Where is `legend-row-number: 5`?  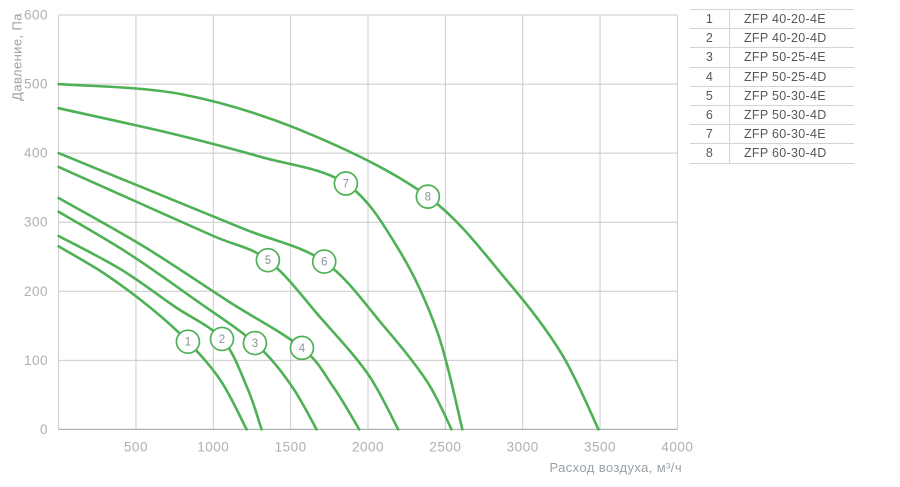 legend-row-number: 5 is located at coordinates (710, 95).